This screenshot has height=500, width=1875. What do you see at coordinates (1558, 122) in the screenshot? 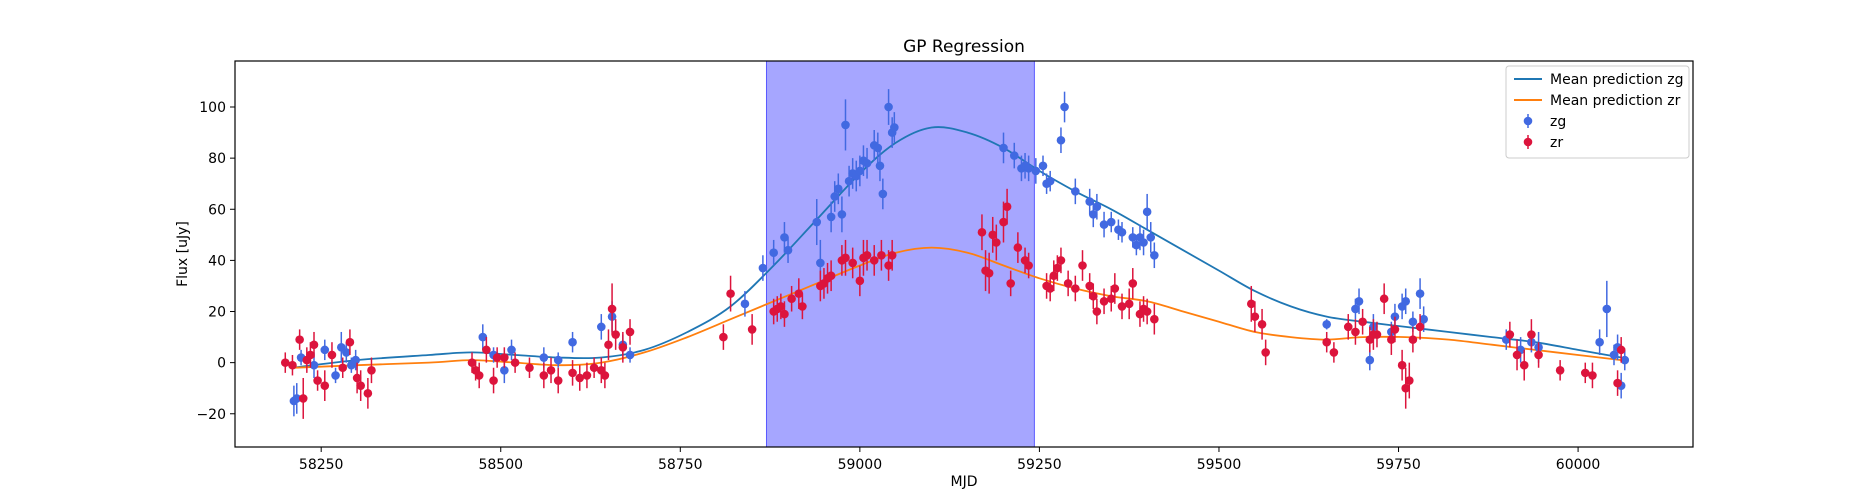
I see `legend-label: zg` at bounding box center [1558, 122].